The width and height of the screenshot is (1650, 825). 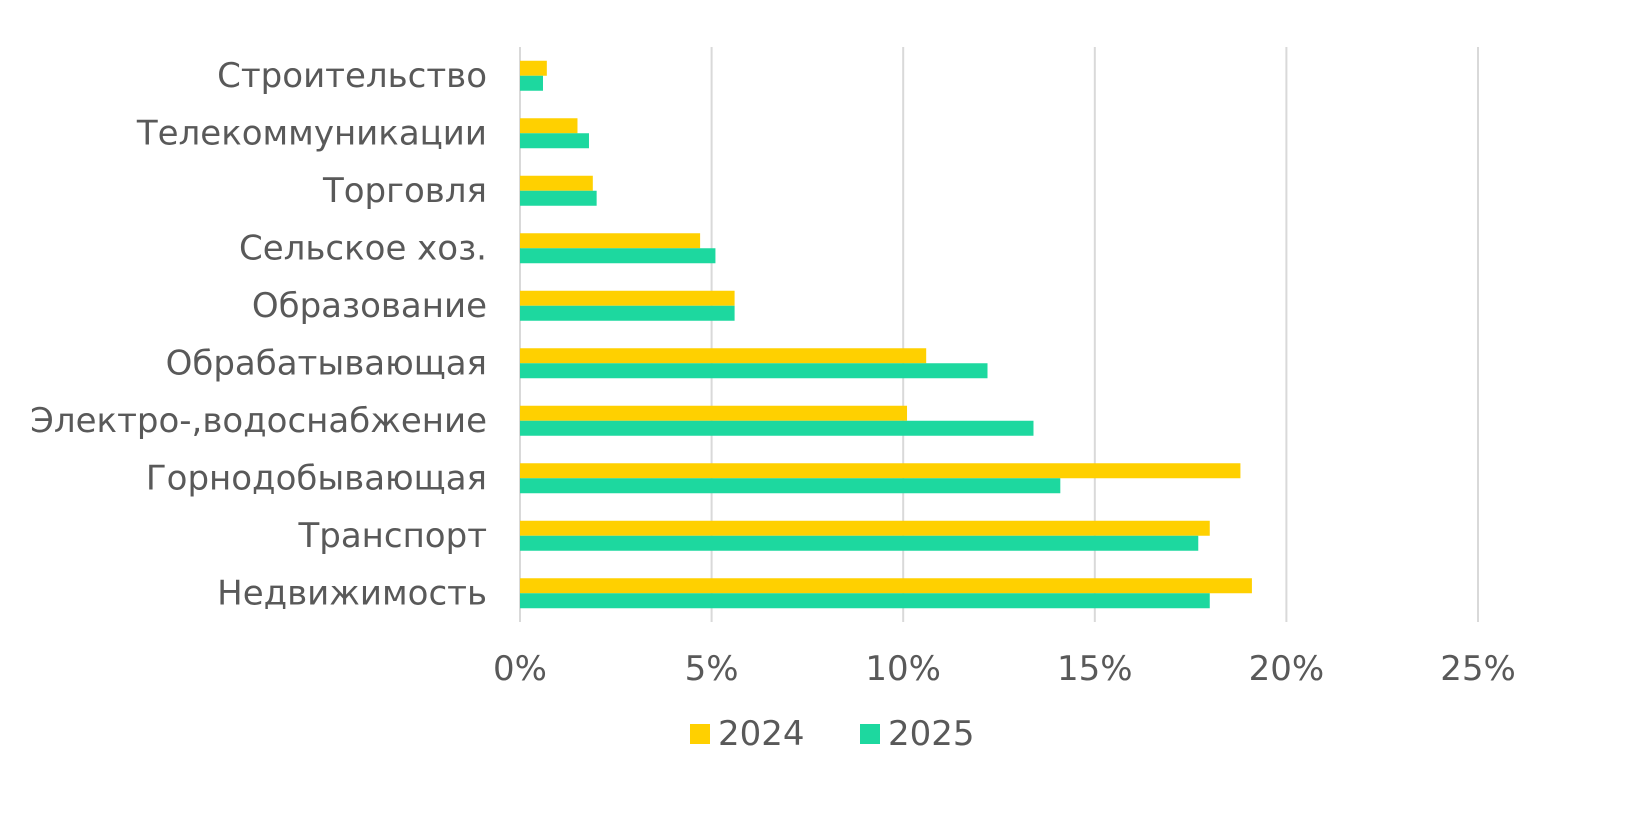 I want to click on category-label: Образование, so click(x=369, y=306).